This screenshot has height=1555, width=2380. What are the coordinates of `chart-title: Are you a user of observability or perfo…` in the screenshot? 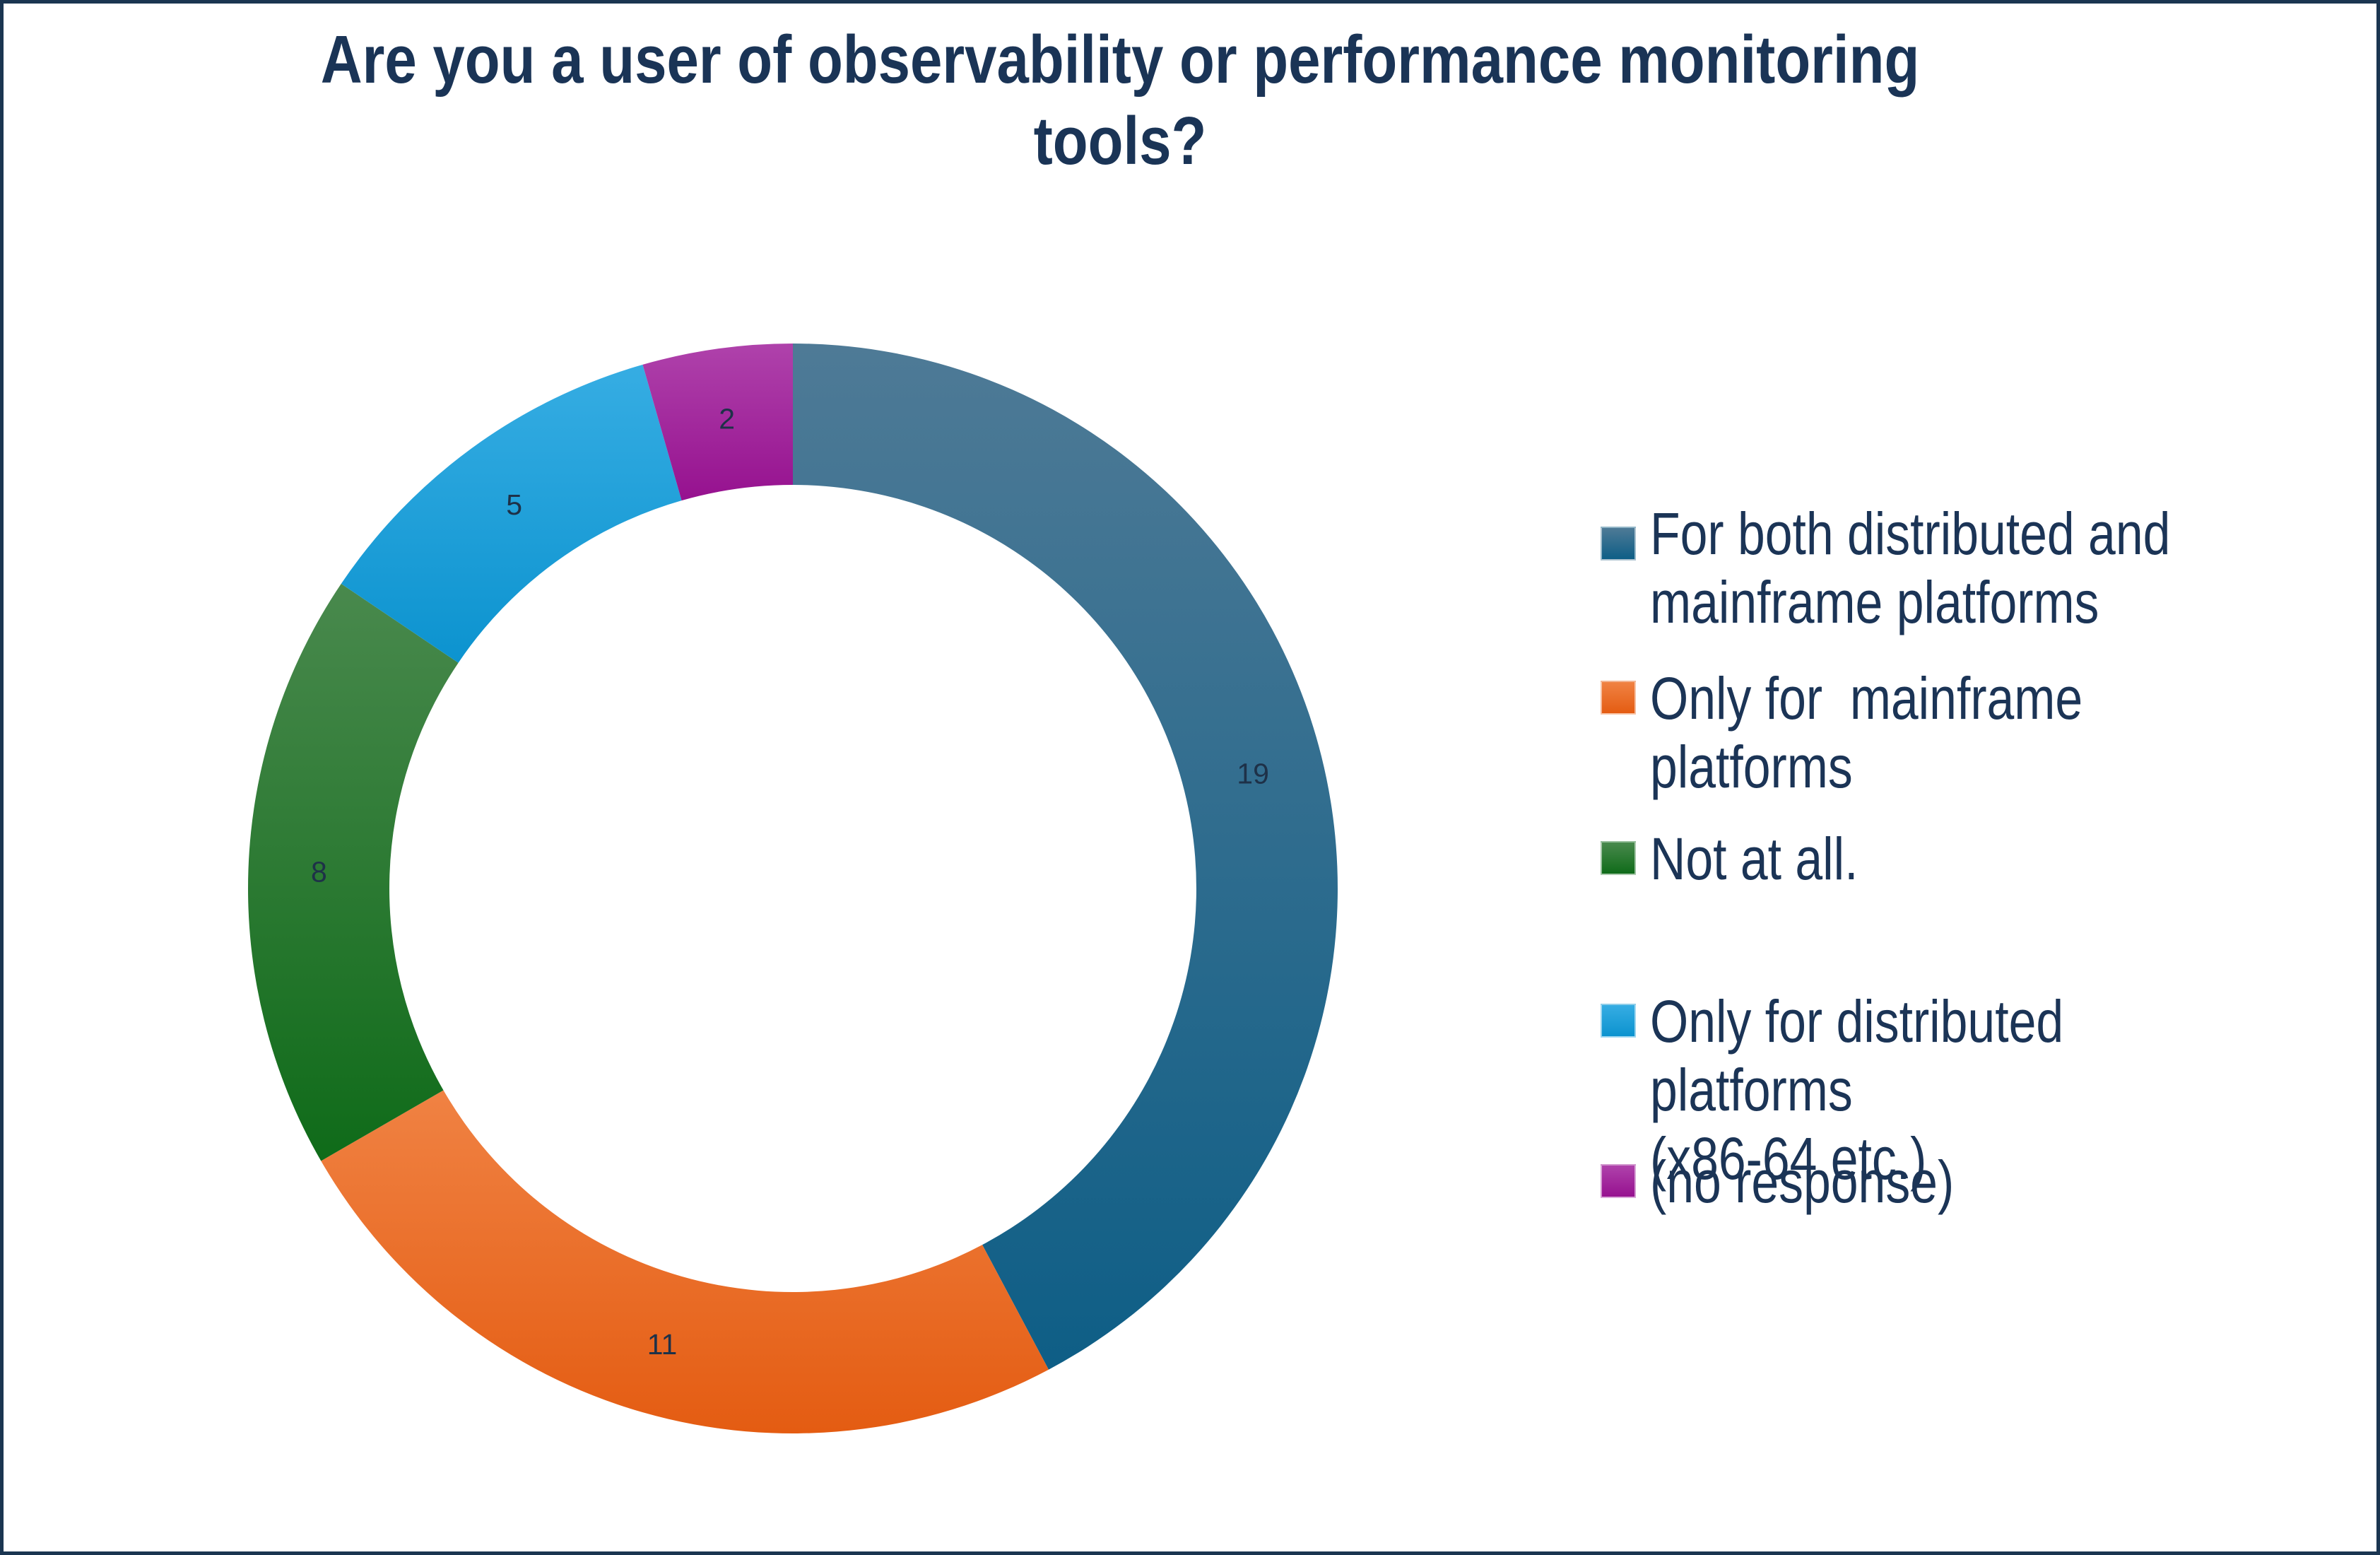 It's located at (1121, 101).